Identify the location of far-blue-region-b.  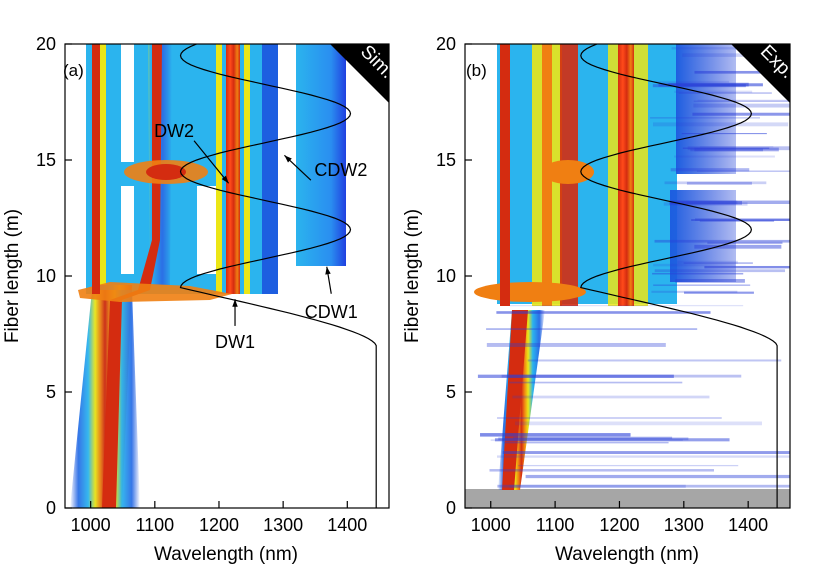
(706, 109).